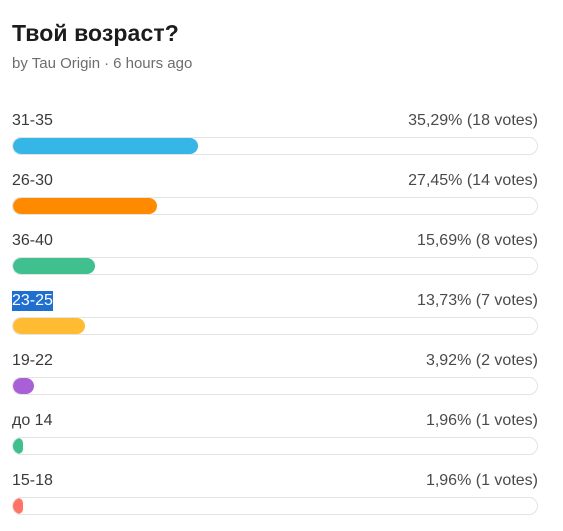 This screenshot has height=531, width=563. I want to click on poll-time: 6 hours ago, so click(153, 63).